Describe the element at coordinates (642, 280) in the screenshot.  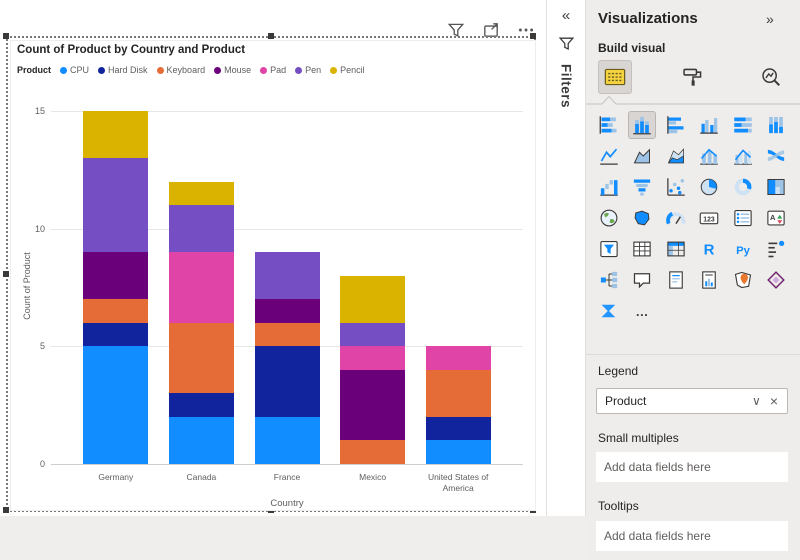
I see `gallery-icon-q-and-a` at that location.